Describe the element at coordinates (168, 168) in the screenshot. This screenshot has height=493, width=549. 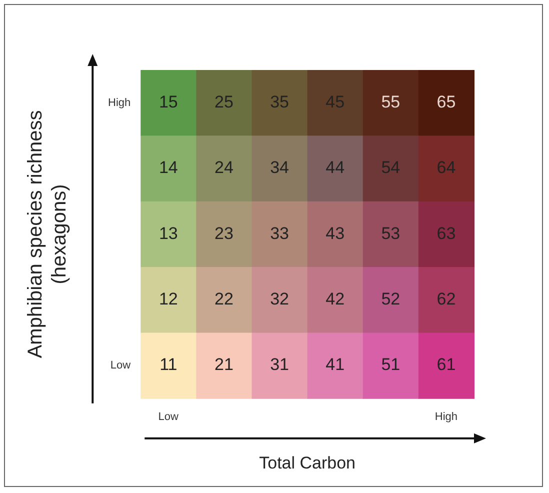
I see `data-label: 14` at that location.